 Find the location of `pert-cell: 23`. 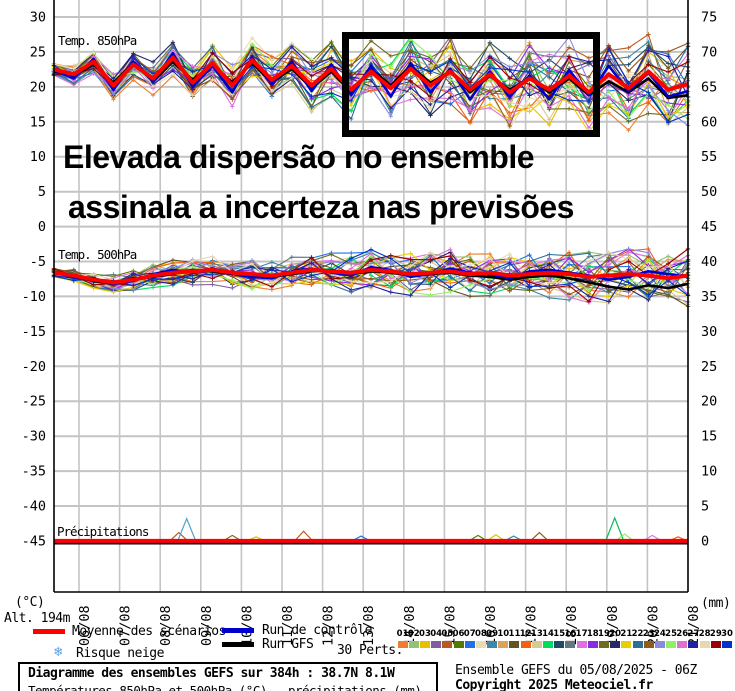

pert-cell: 23 is located at coordinates (649, 638).